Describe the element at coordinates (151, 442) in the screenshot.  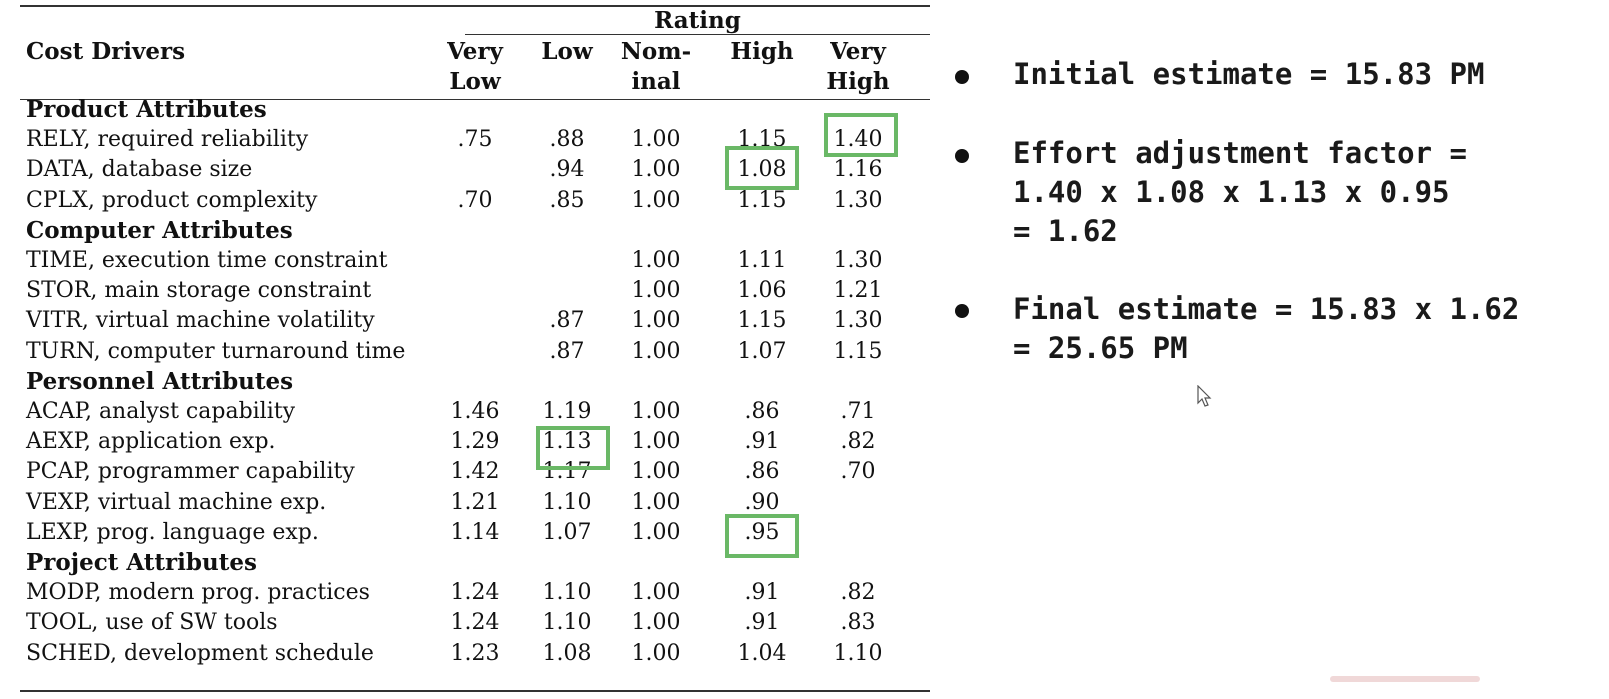
I see `cost-driver-label: AEXP, application exp.` at that location.